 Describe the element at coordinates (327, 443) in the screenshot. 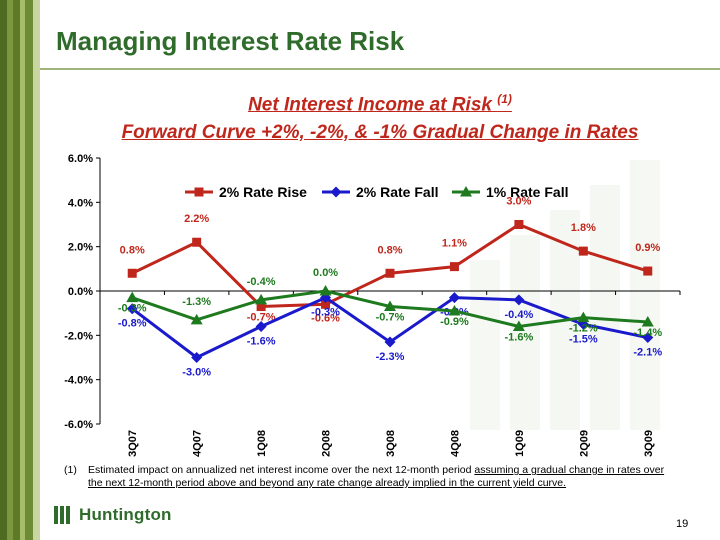

I see `x-tick-label: 2Q08` at that location.